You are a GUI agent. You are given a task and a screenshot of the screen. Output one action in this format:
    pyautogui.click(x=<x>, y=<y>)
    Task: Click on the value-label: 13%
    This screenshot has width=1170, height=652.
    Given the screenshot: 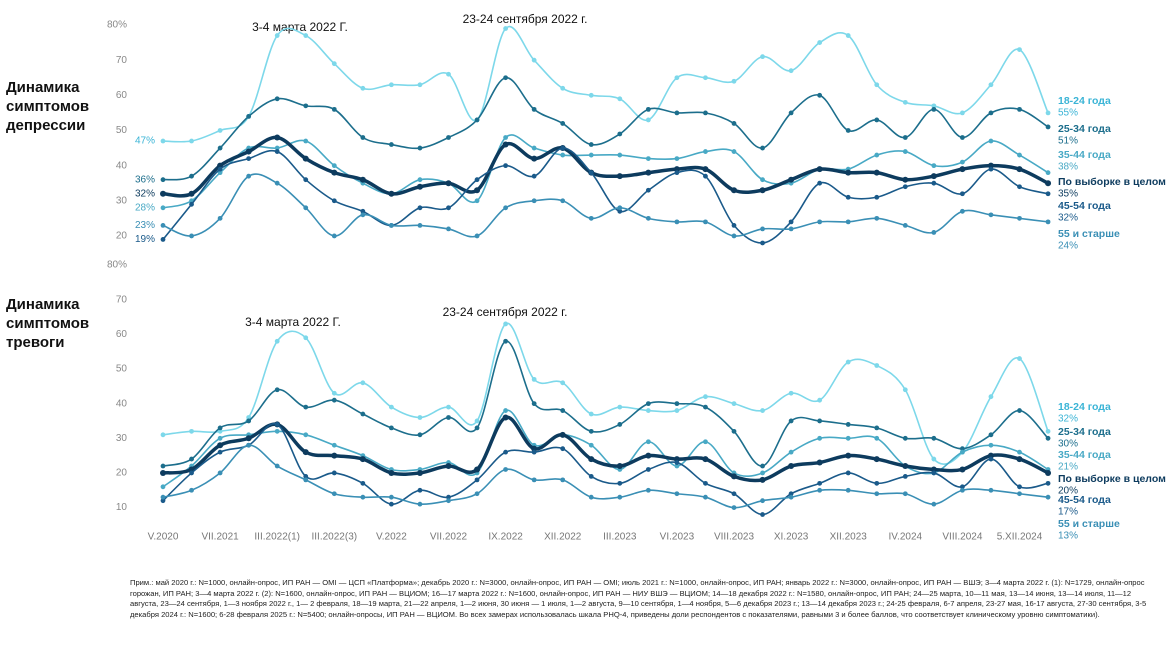 What is the action you would take?
    pyautogui.click(x=1068, y=536)
    